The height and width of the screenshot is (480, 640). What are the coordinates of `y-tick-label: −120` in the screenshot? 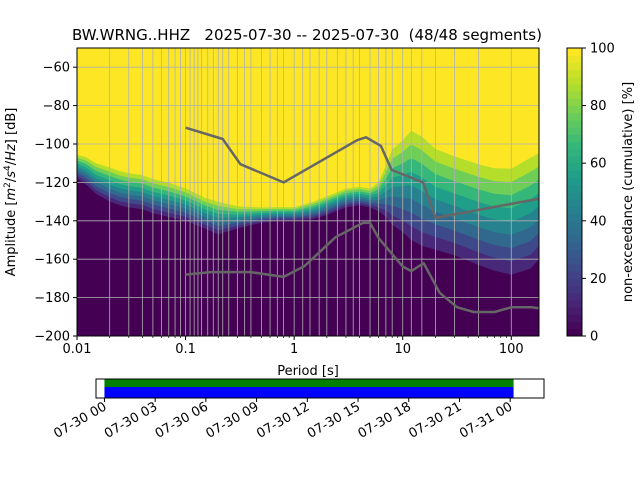 It's located at (52, 183).